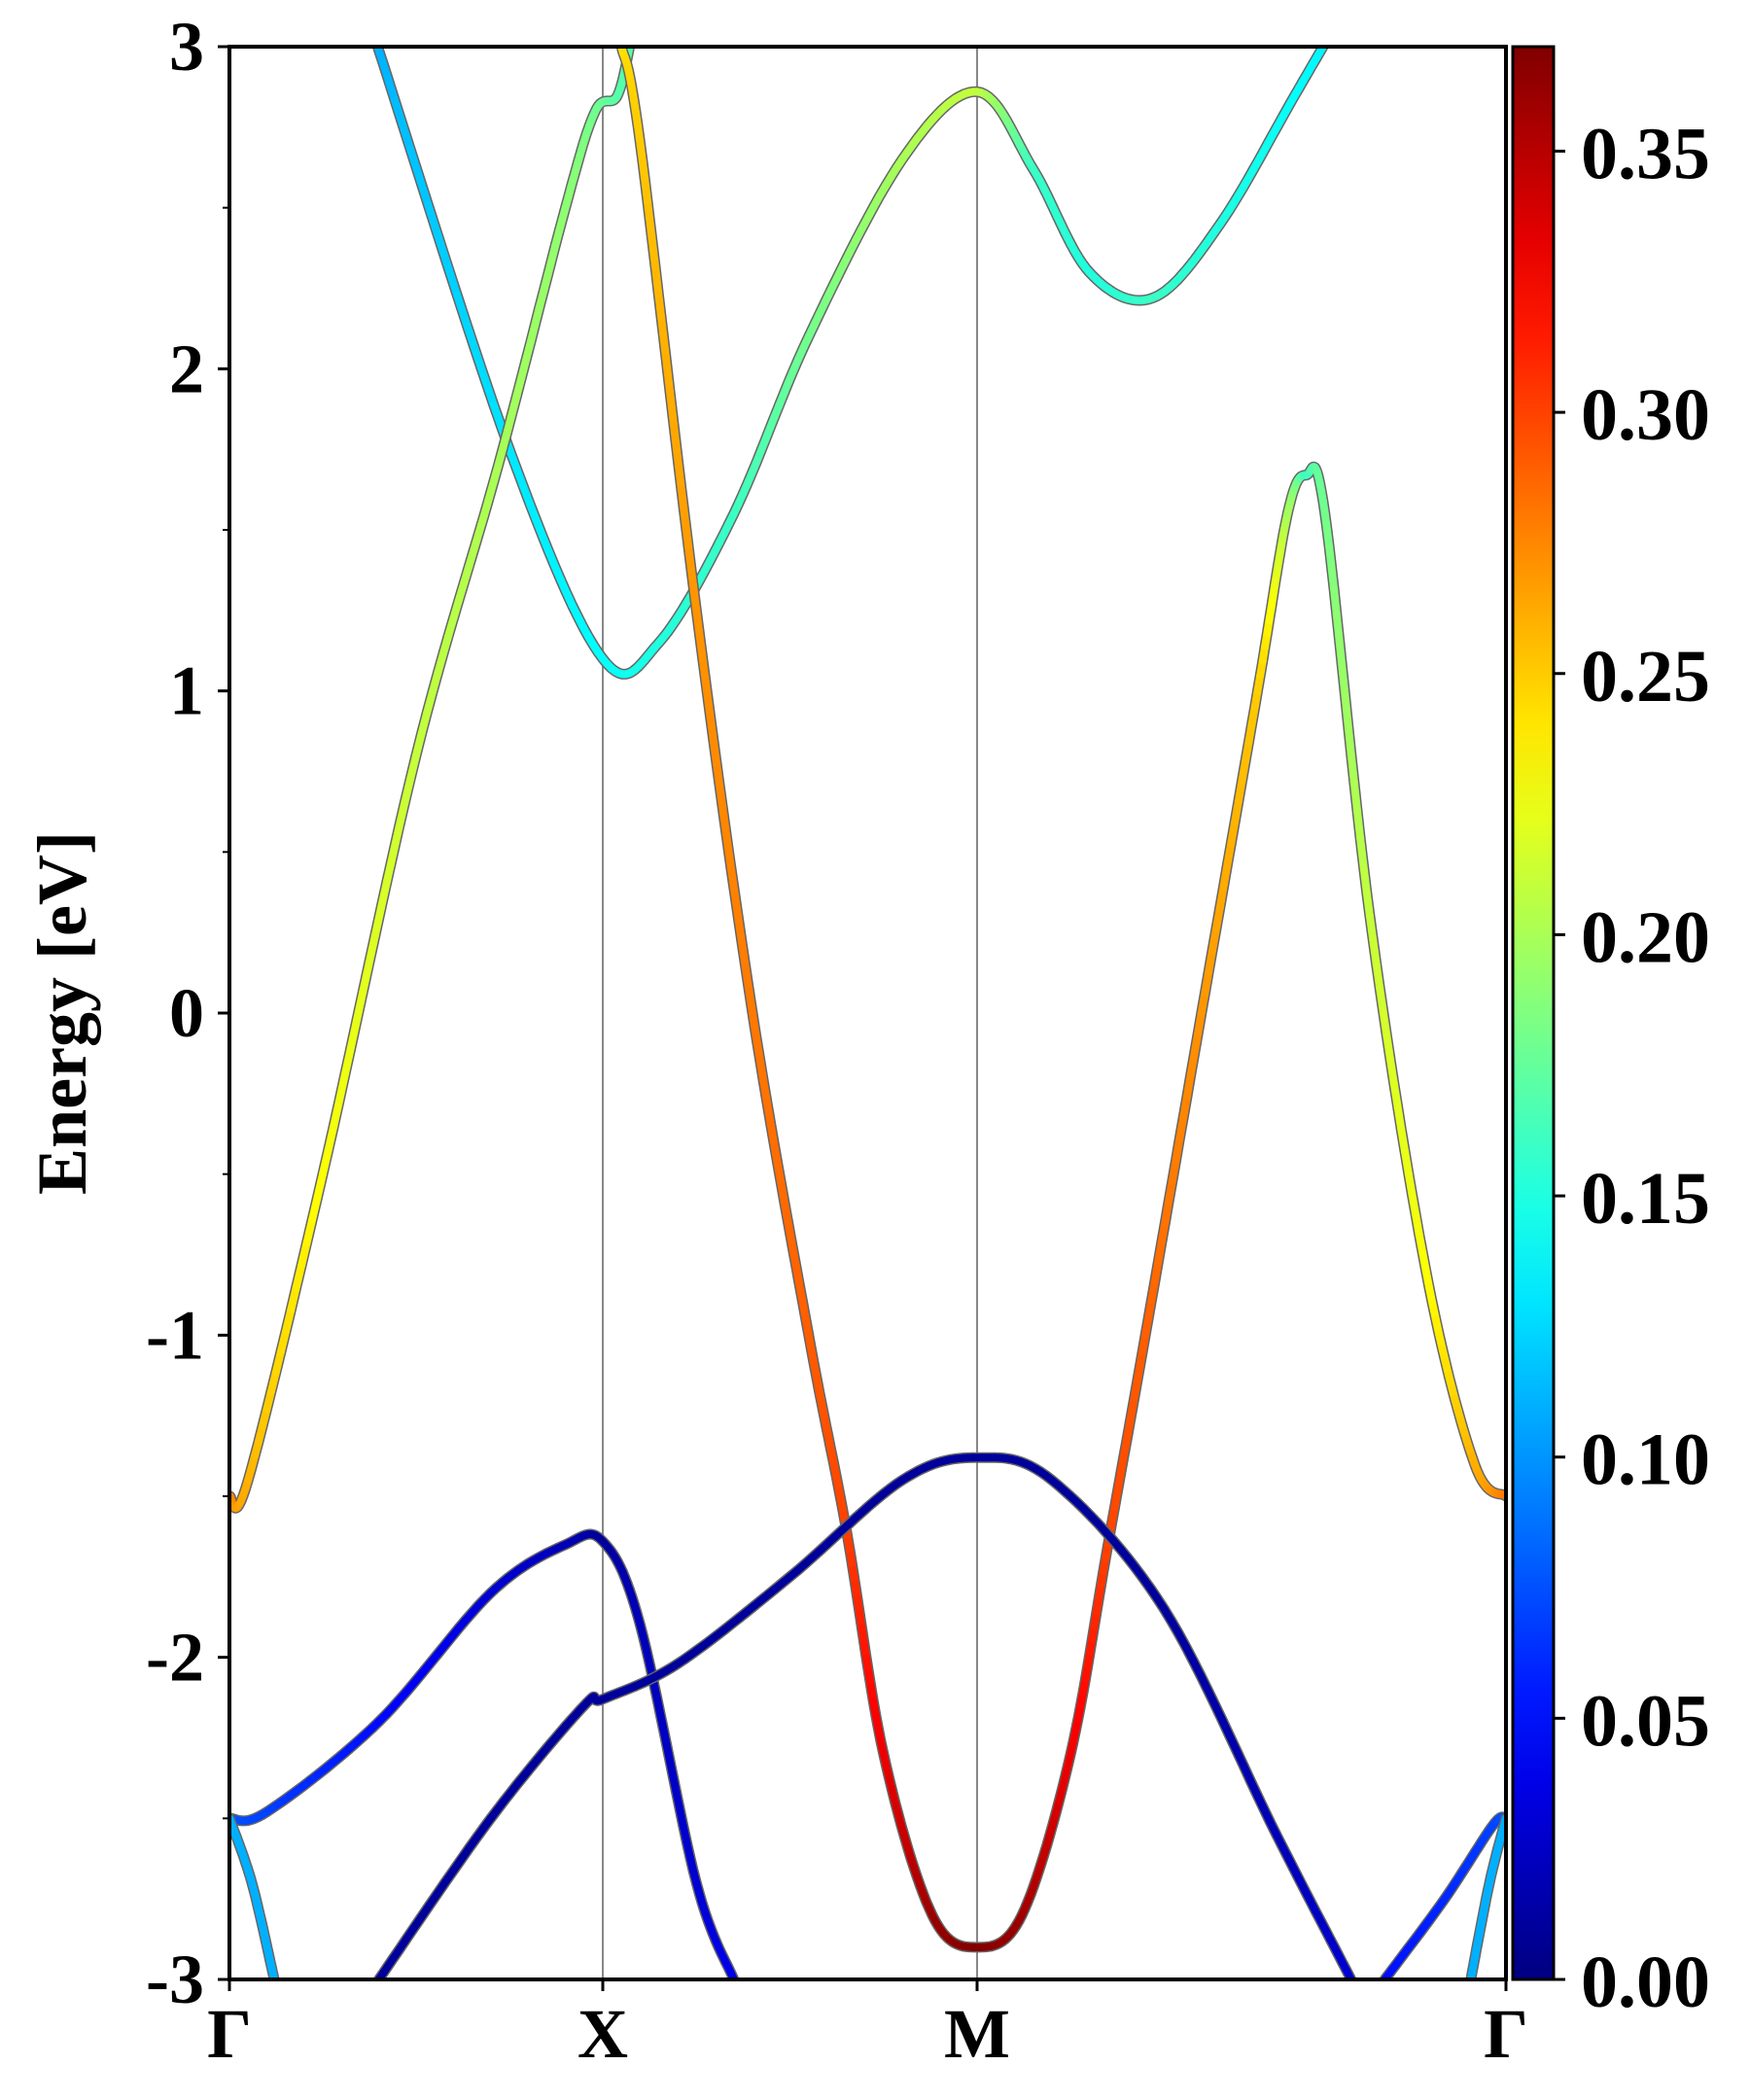  I want to click on y-tick-label: -1, so click(175, 1335).